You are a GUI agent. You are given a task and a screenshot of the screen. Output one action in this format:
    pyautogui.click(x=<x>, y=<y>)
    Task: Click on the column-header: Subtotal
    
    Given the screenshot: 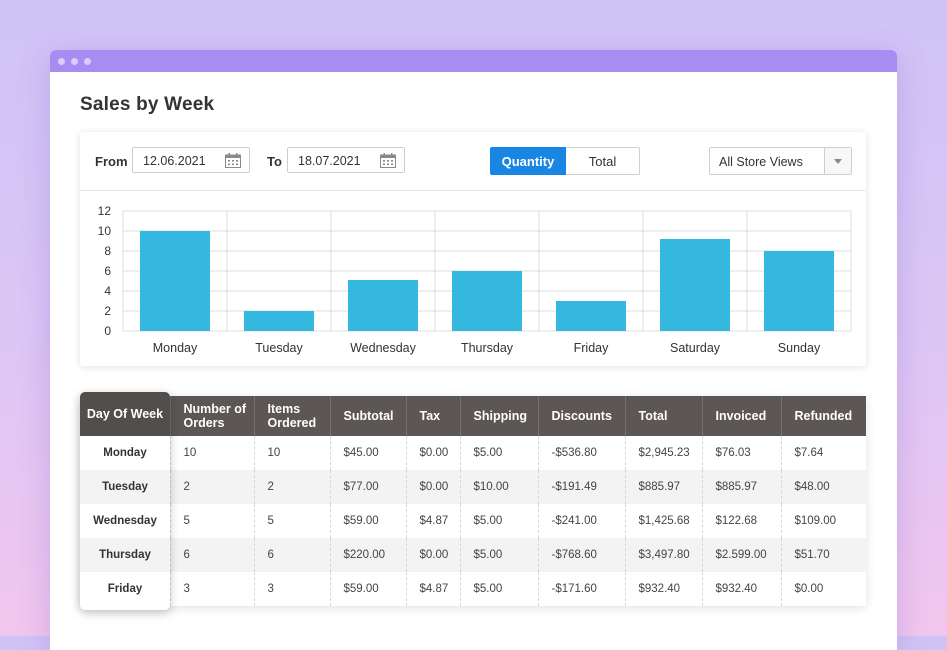 What is the action you would take?
    pyautogui.click(x=367, y=416)
    